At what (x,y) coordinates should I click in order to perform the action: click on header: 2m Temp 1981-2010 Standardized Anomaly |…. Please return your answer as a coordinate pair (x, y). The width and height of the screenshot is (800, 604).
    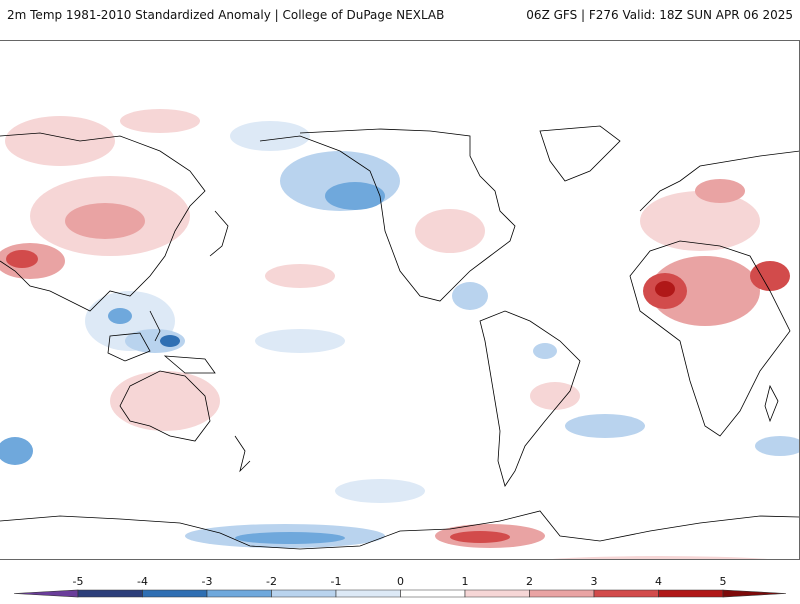
    Looking at the image, I should click on (400, 15).